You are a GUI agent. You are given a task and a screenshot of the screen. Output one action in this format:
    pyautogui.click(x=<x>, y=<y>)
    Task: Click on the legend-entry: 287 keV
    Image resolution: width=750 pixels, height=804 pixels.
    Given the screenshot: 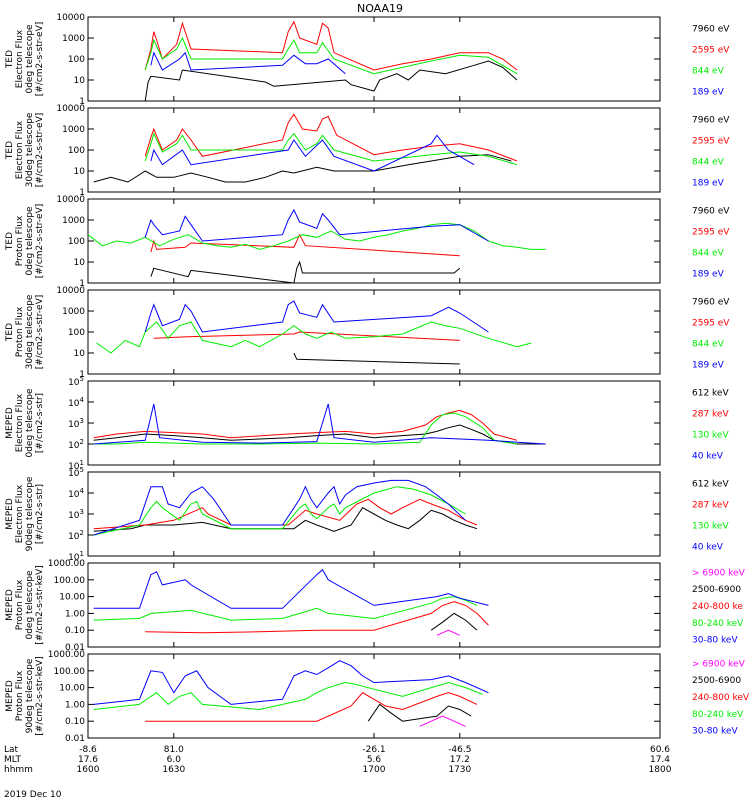 What is the action you would take?
    pyautogui.click(x=710, y=506)
    